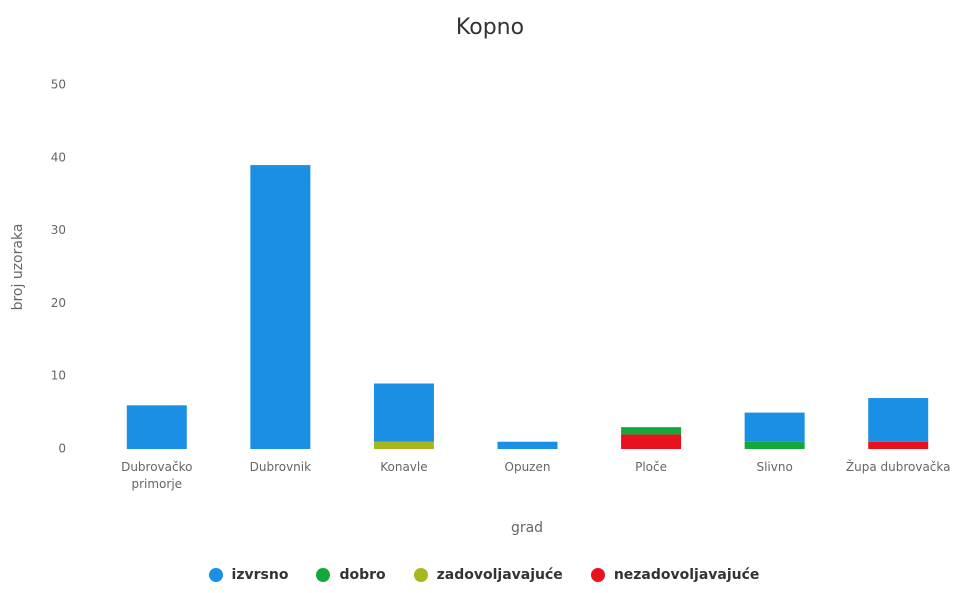  Describe the element at coordinates (58, 376) in the screenshot. I see `y-tick-label: 10` at that location.